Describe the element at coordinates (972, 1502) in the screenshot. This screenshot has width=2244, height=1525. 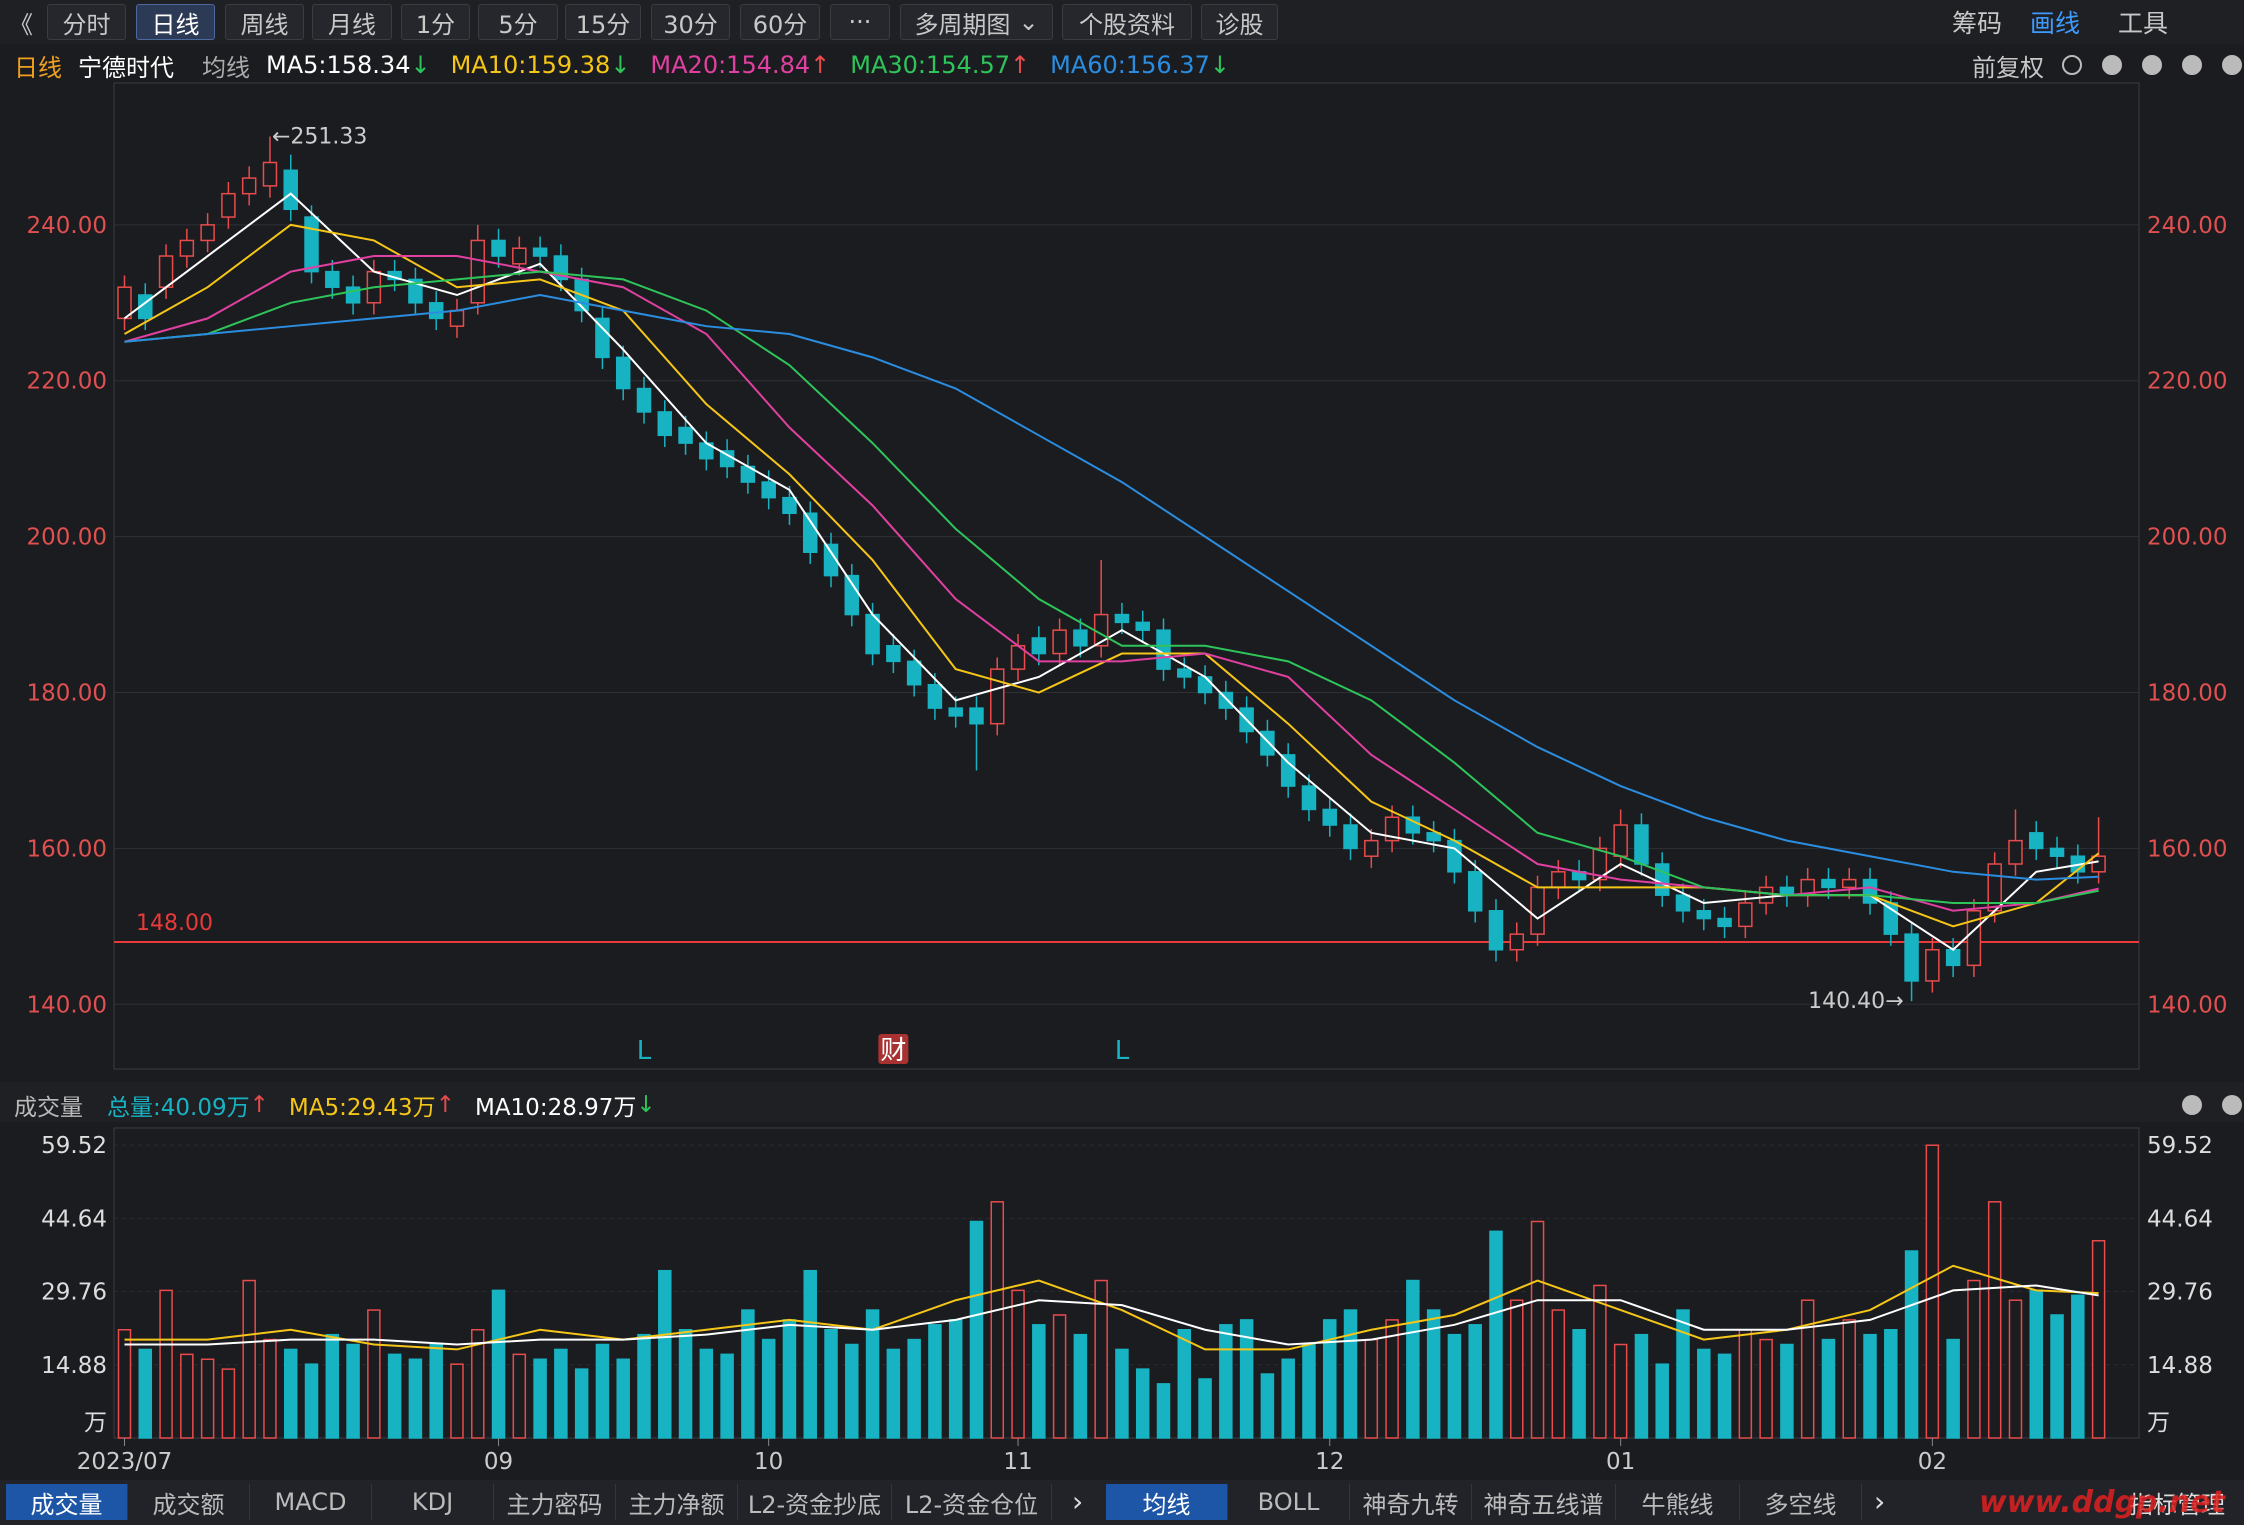
I see `indicator-tab: L2-资金仓位` at that location.